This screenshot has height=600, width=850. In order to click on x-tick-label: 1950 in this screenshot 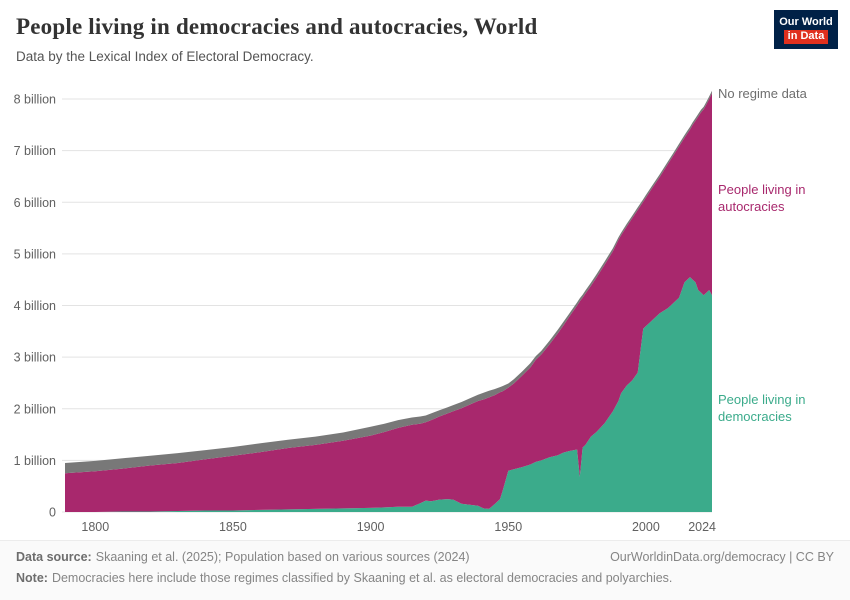, I will do `click(508, 527)`.